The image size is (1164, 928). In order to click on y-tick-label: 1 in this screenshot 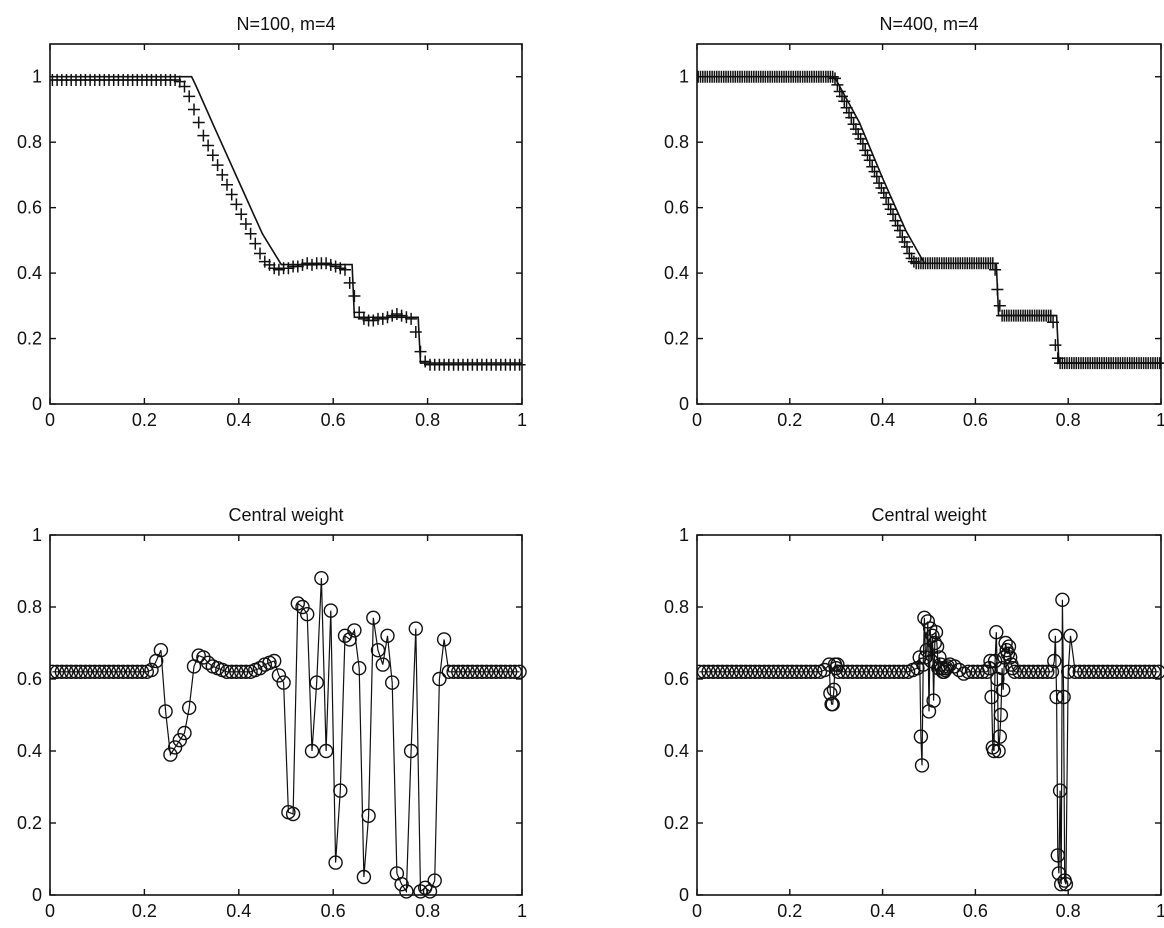, I will do `click(684, 535)`.